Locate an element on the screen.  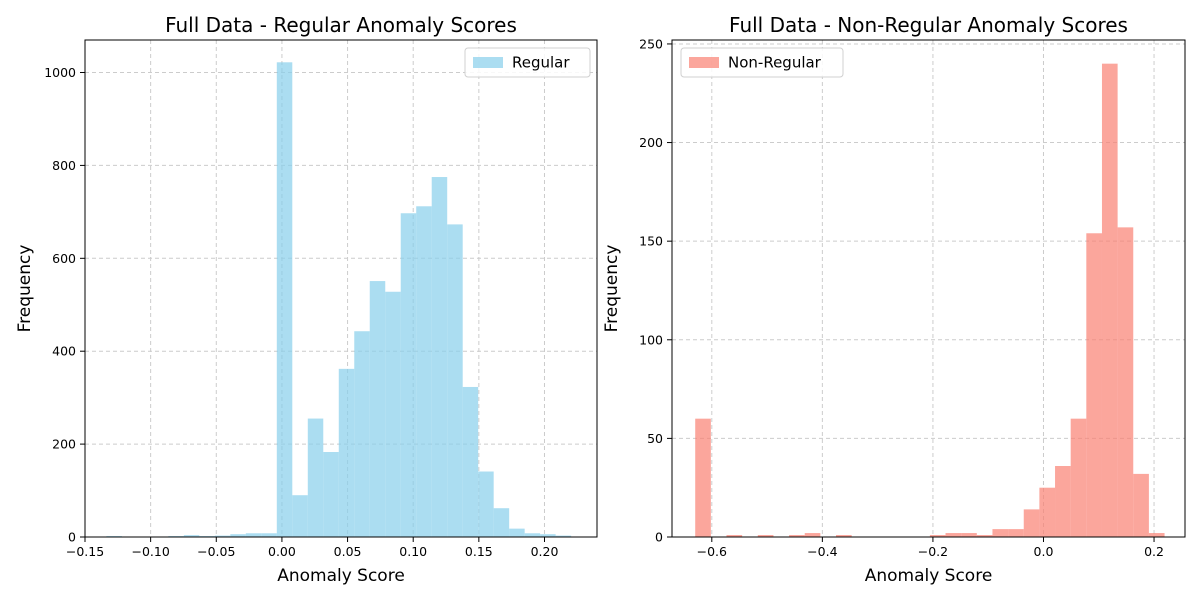
legend: Non-Regular is located at coordinates (762, 62).